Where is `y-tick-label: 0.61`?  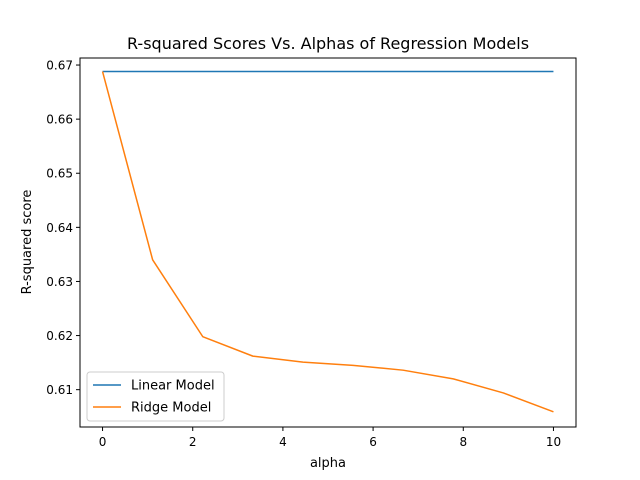
y-tick-label: 0.61 is located at coordinates (59, 390).